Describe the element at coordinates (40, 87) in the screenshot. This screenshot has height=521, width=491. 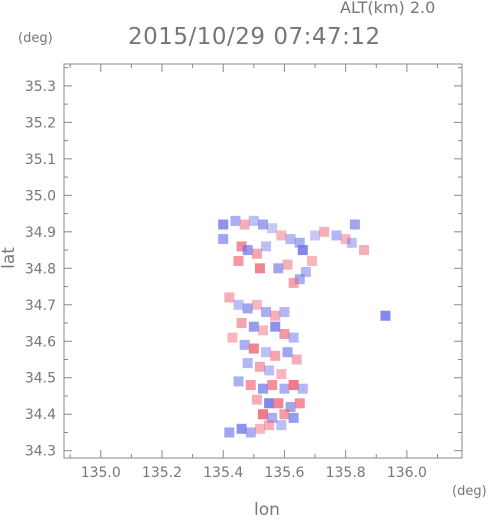
I see `y-tick-label: 35.3` at that location.